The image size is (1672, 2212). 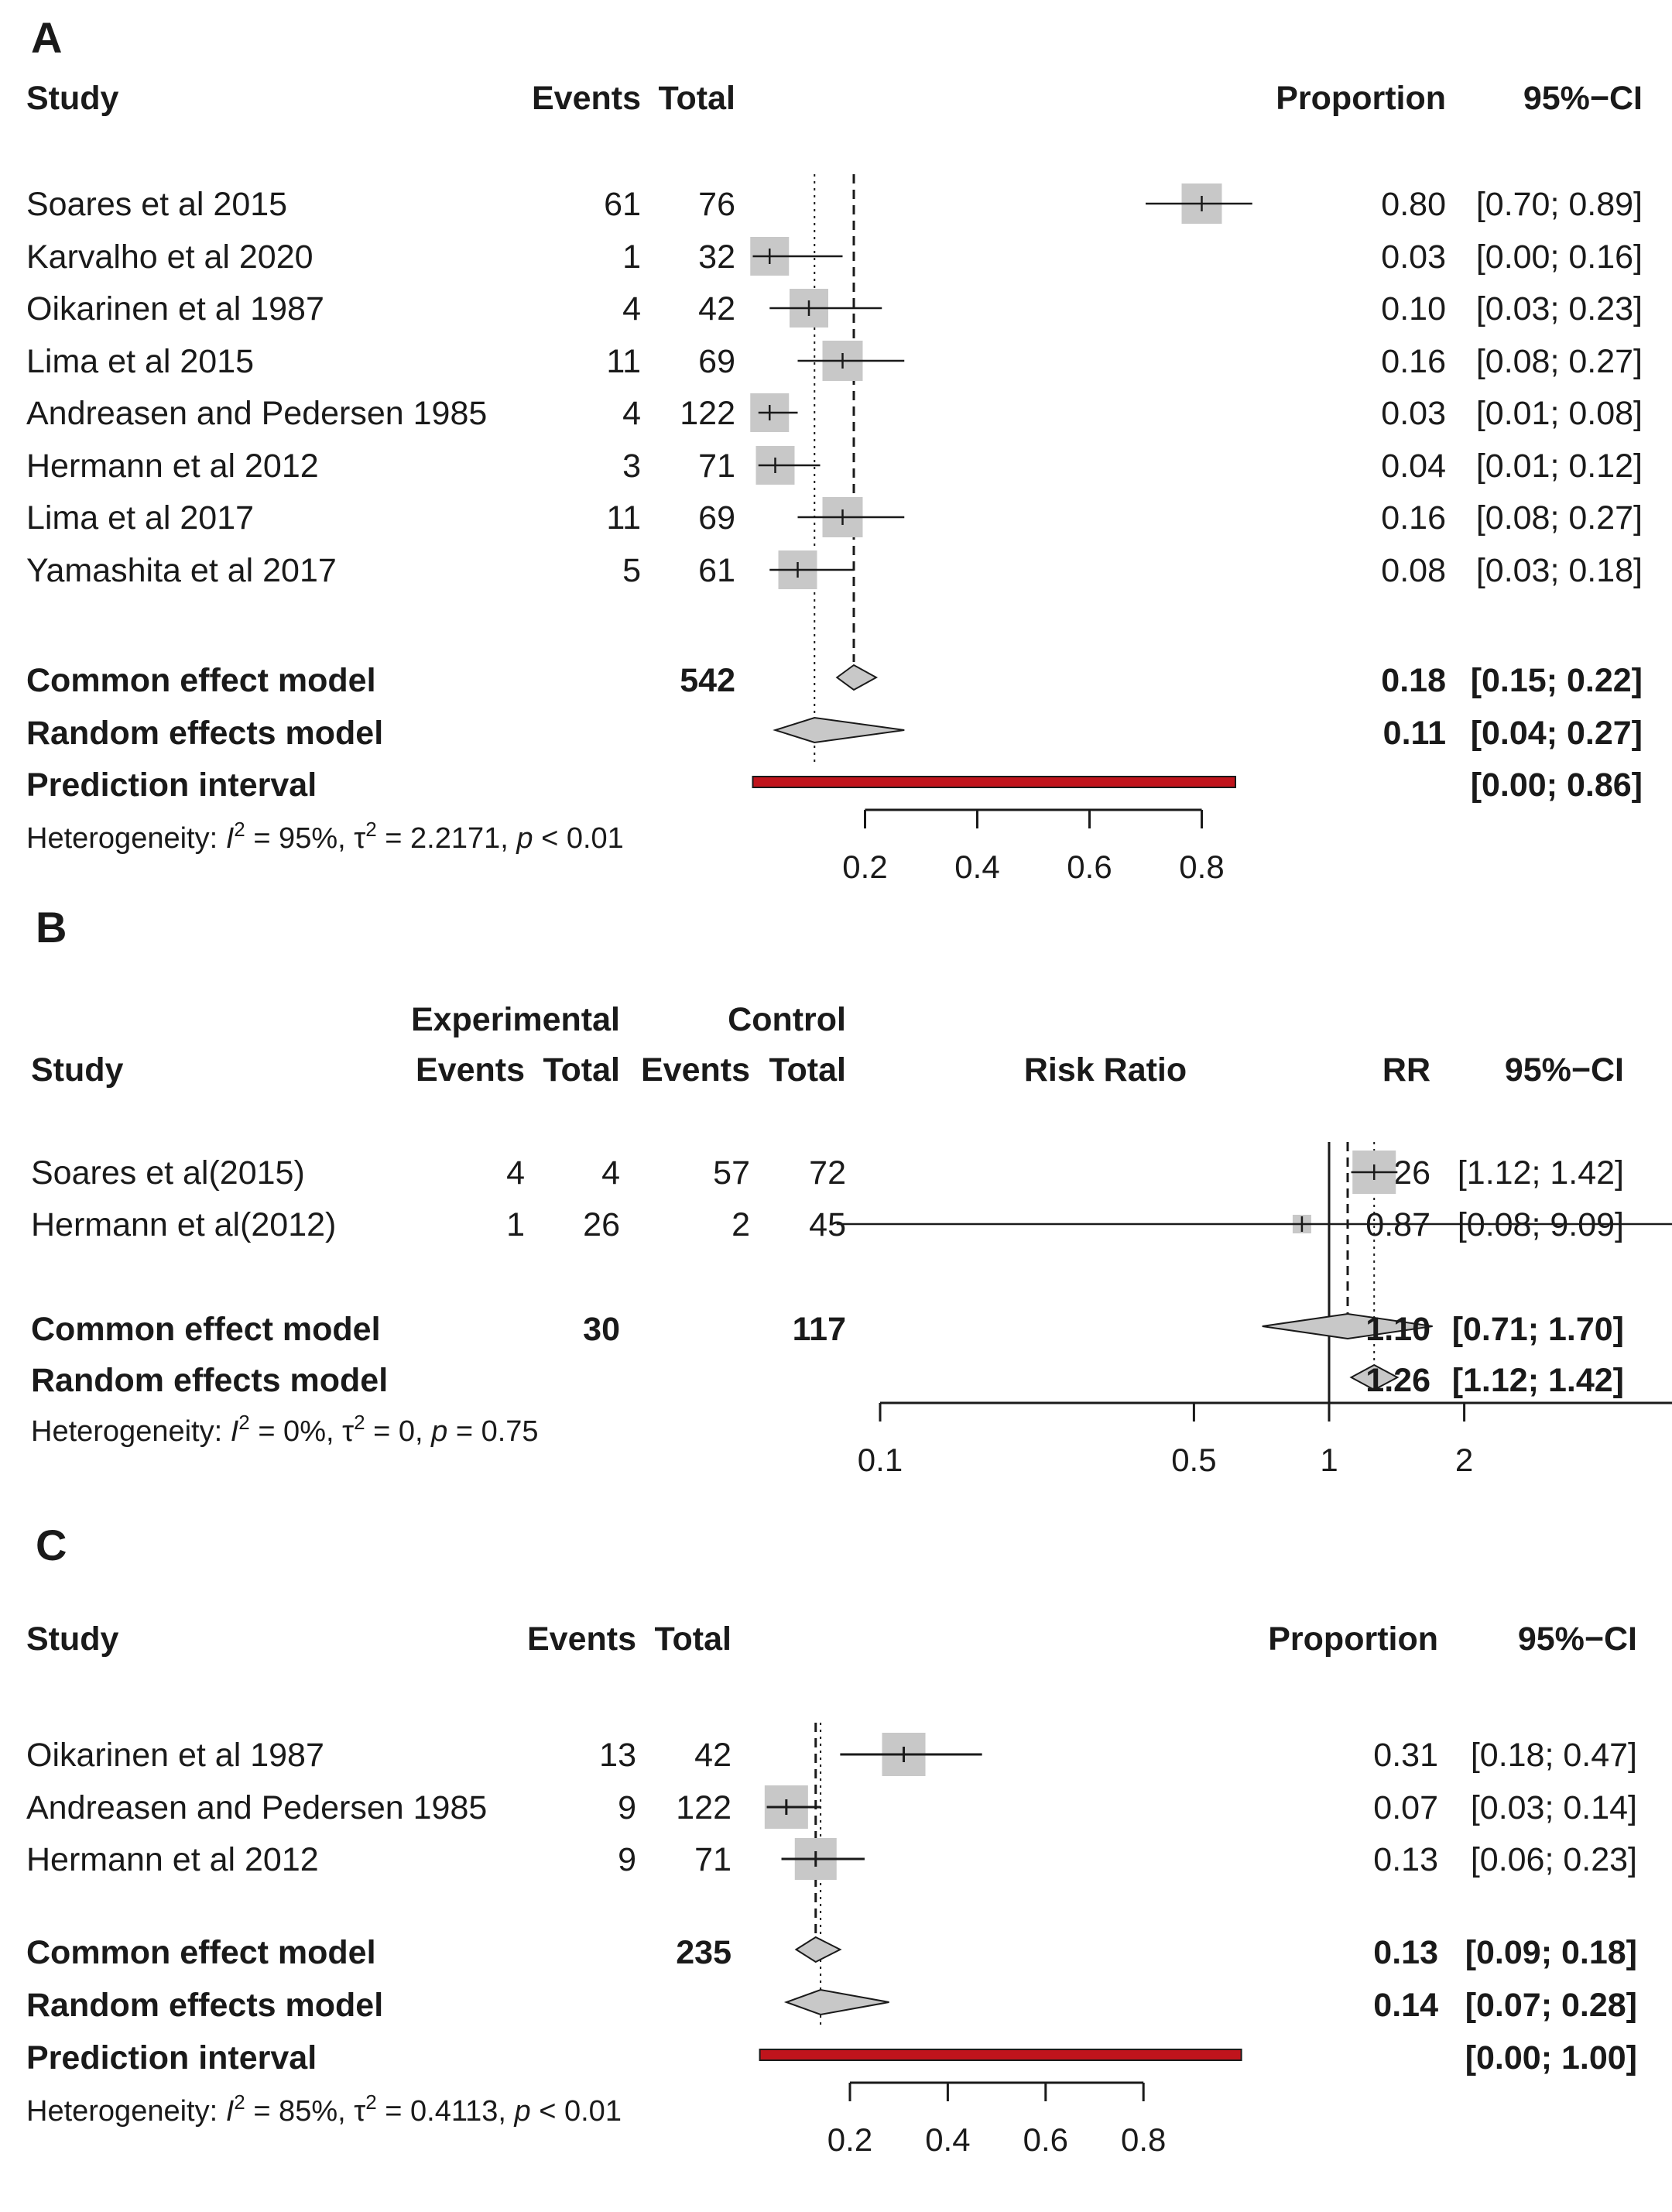 What do you see at coordinates (704, 1952) in the screenshot?
I see `common-effect-total: 235` at bounding box center [704, 1952].